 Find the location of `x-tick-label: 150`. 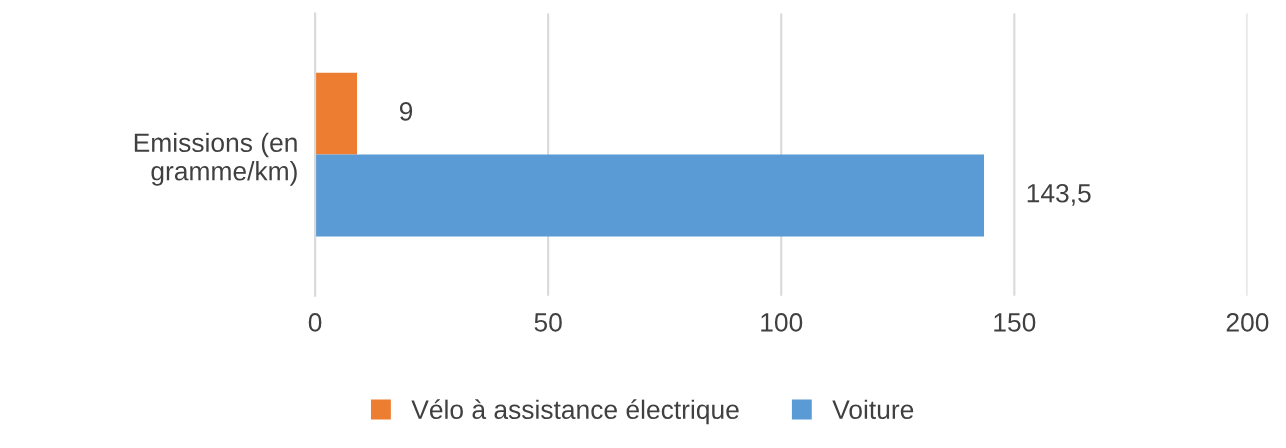

x-tick-label: 150 is located at coordinates (1015, 322).